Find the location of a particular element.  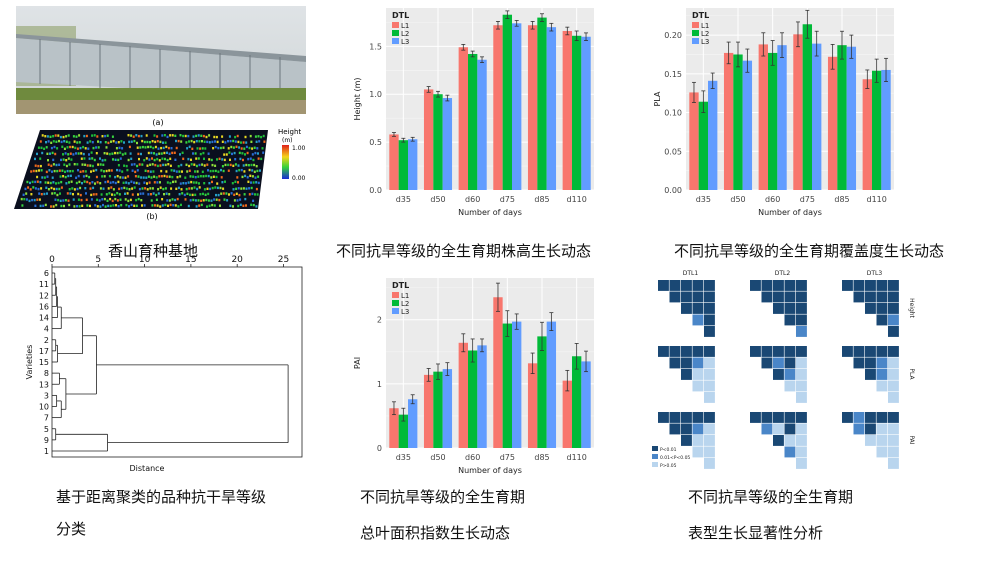

y-axis-label: Varieties is located at coordinates (29, 362).